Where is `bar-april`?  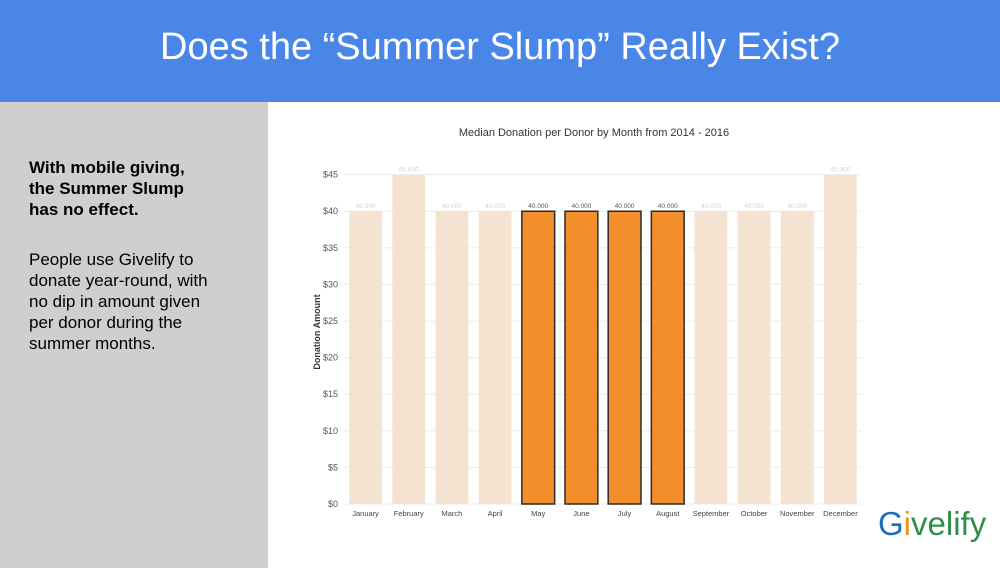 bar-april is located at coordinates (495, 357).